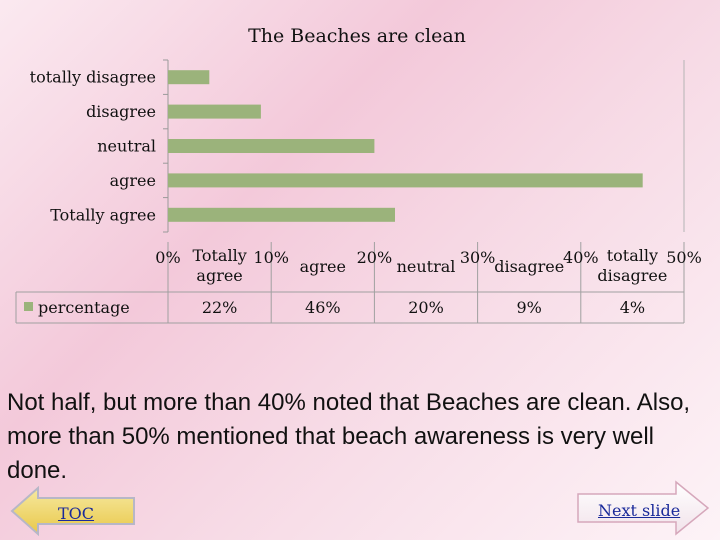  Describe the element at coordinates (426, 307) in the screenshot. I see `table-value-cell: 20%` at that location.